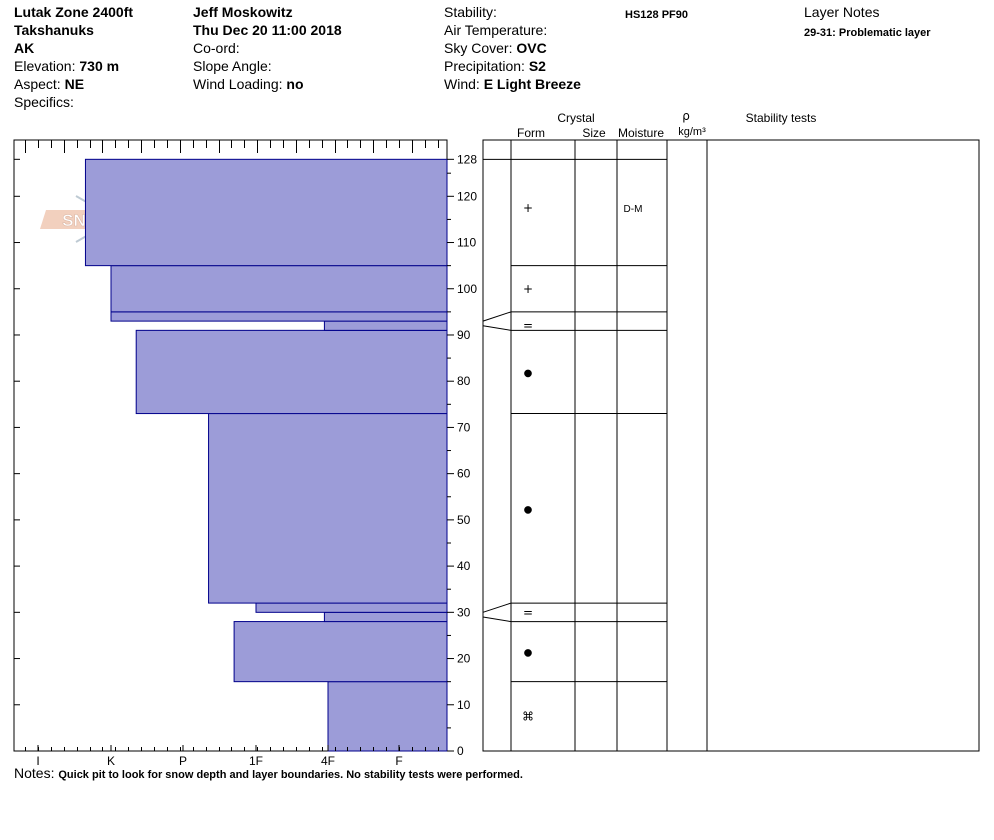 This screenshot has height=840, width=994. I want to click on moisture-label: D-M, so click(633, 209).